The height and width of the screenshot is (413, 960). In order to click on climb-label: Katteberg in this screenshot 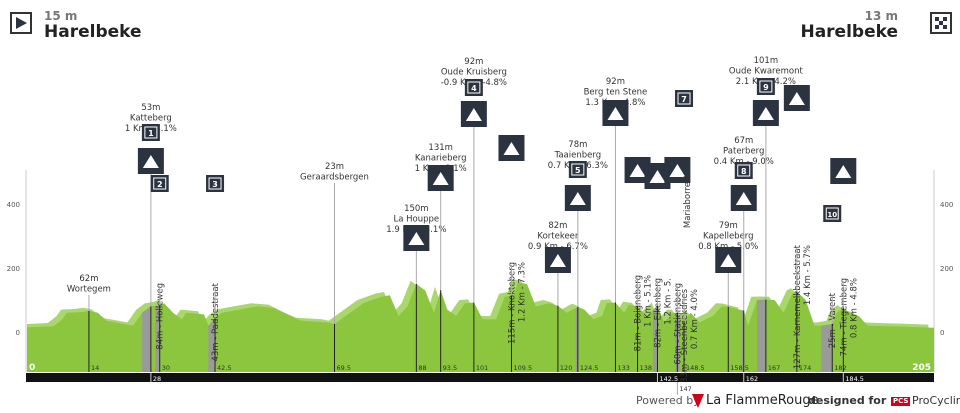, I will do `click(151, 119)`.